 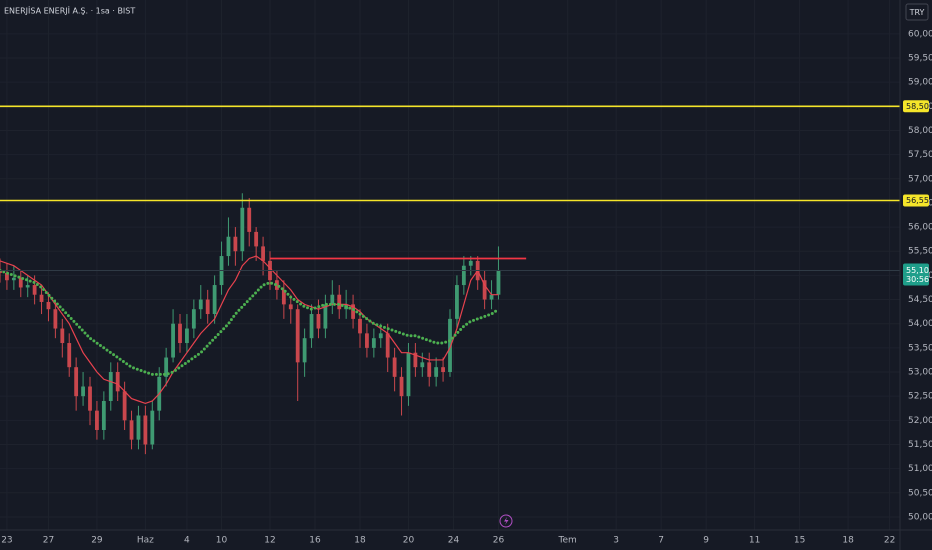 What do you see at coordinates (920, 397) in the screenshot?
I see `y-tick-label: 52,50` at bounding box center [920, 397].